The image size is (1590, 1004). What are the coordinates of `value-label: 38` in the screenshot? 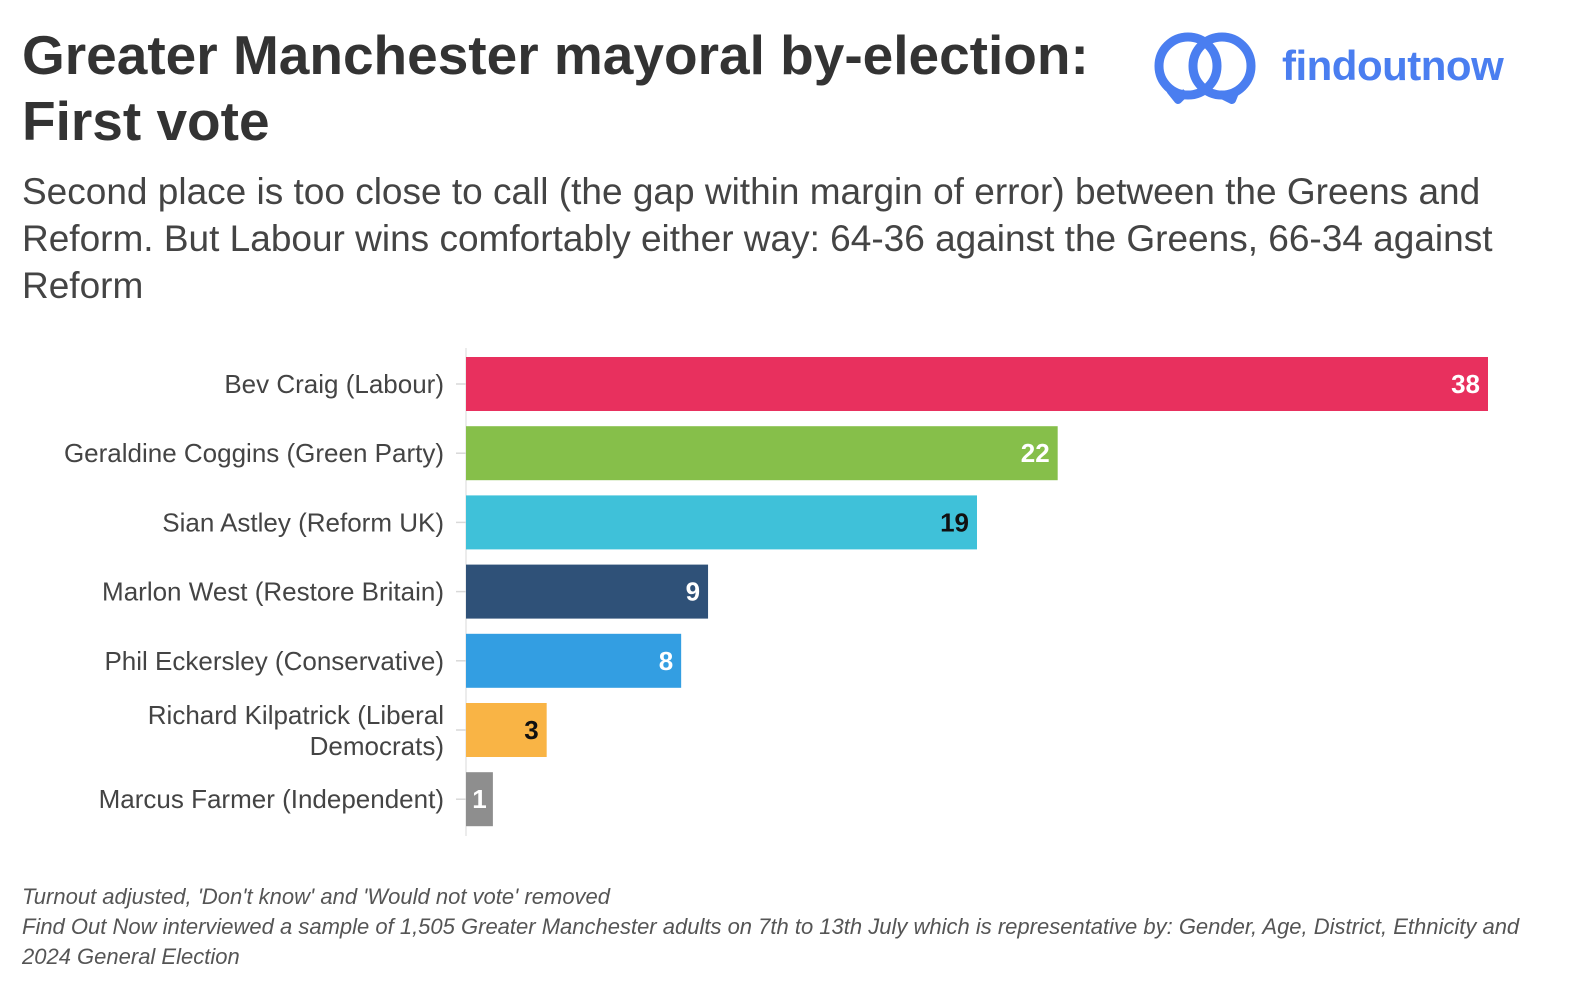 It's located at (1465, 384).